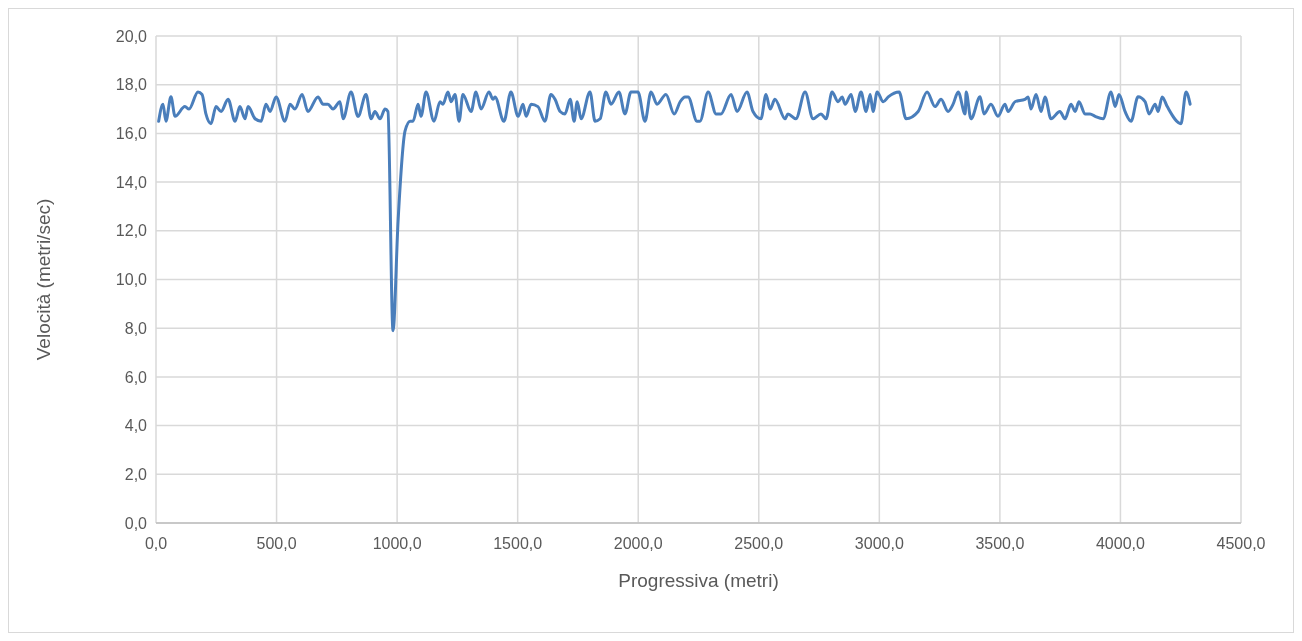 The width and height of the screenshot is (1302, 641). I want to click on x-tick-label: 3000,0, so click(879, 543).